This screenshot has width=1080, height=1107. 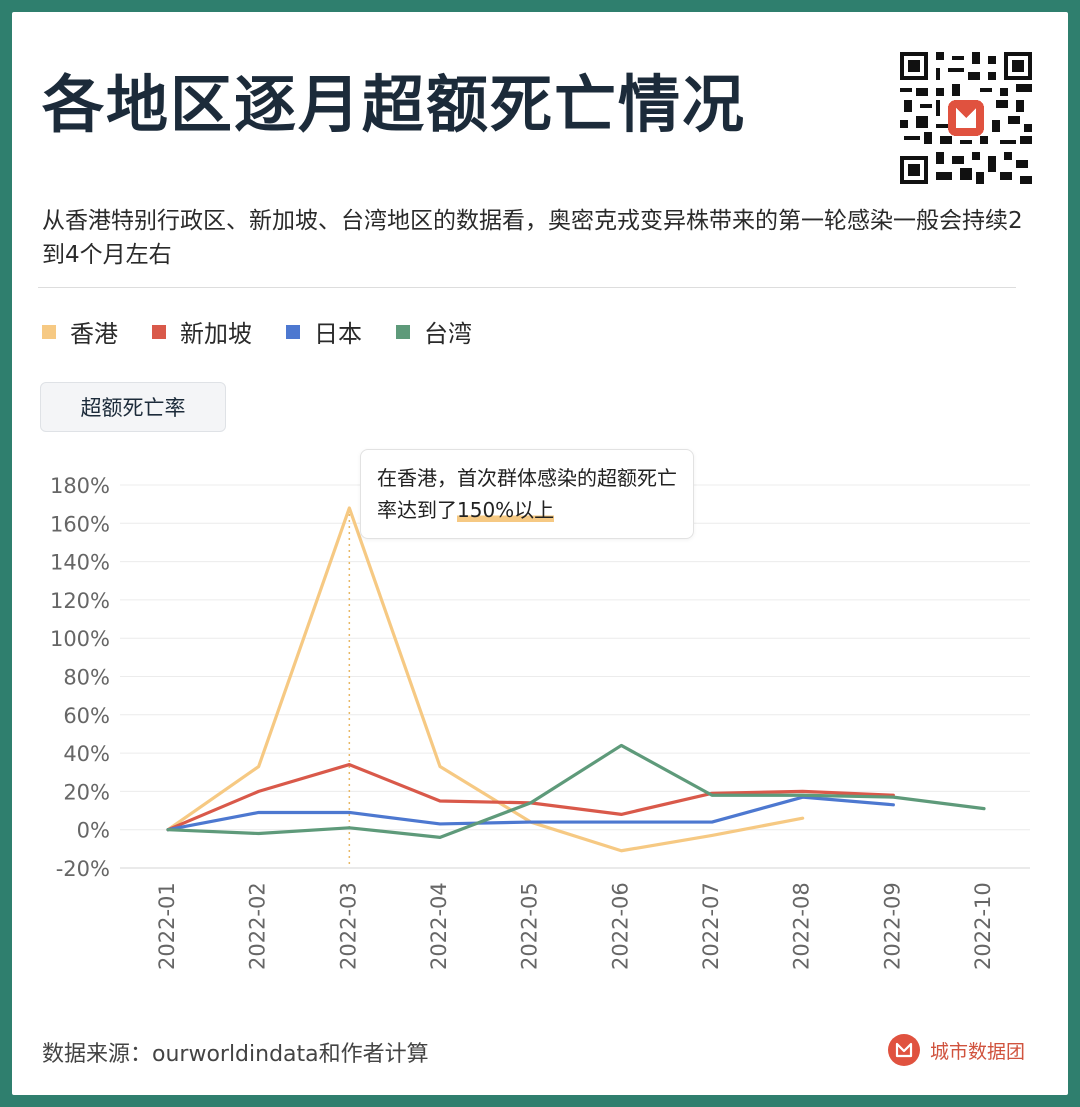 I want to click on y-tick-label: 100%, so click(x=80, y=639).